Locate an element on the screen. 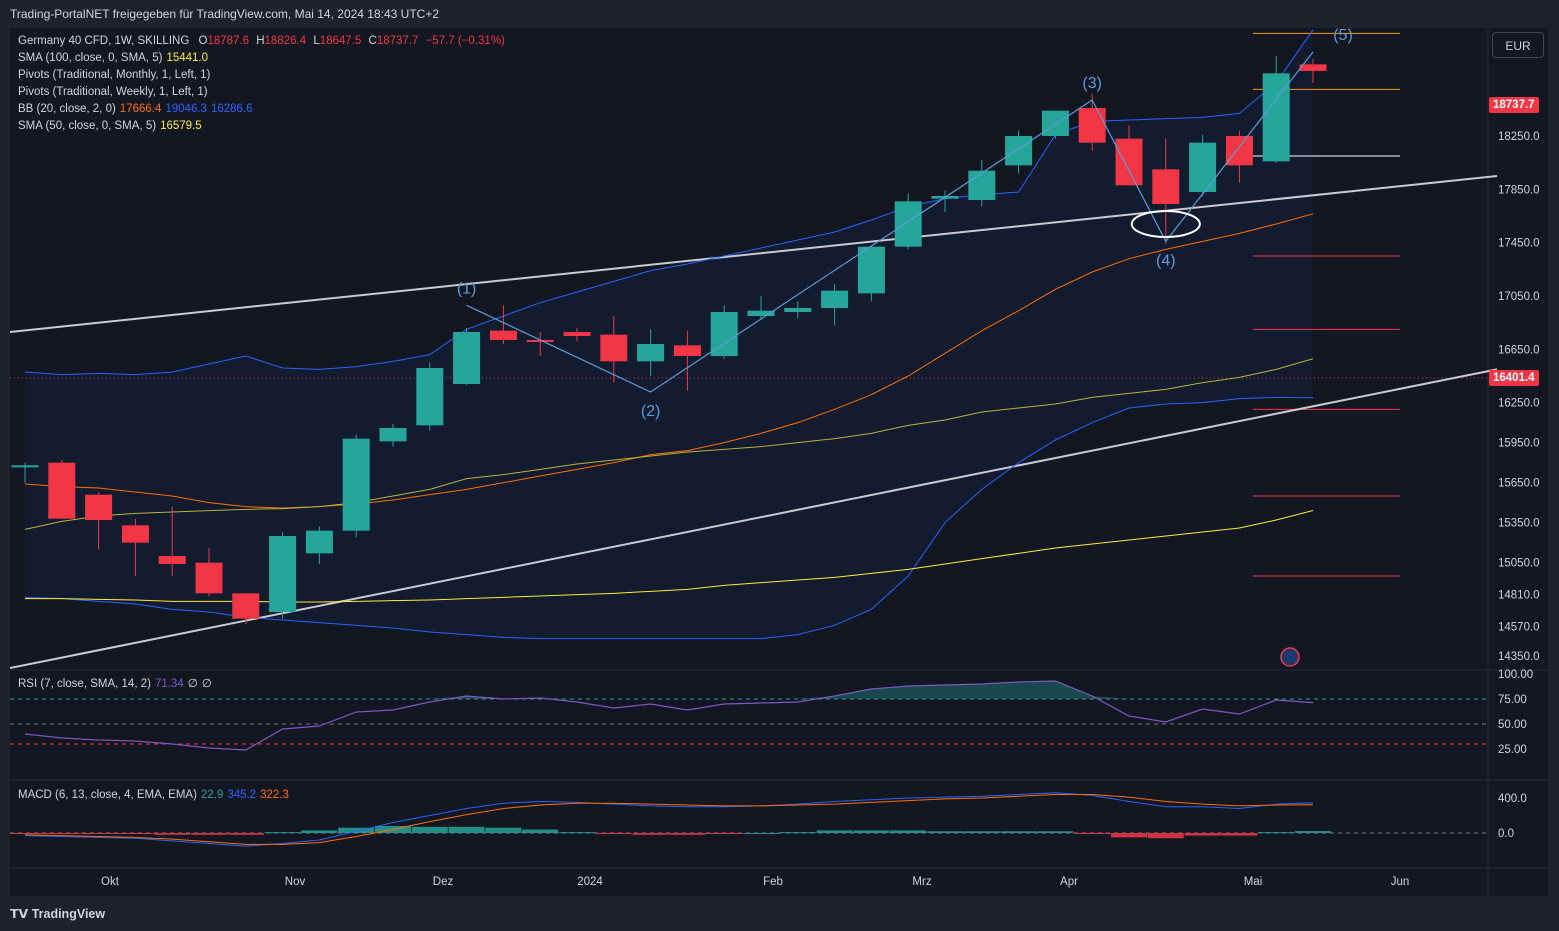 The height and width of the screenshot is (931, 1559). price-axis-tick: 15950.0 is located at coordinates (1519, 444).